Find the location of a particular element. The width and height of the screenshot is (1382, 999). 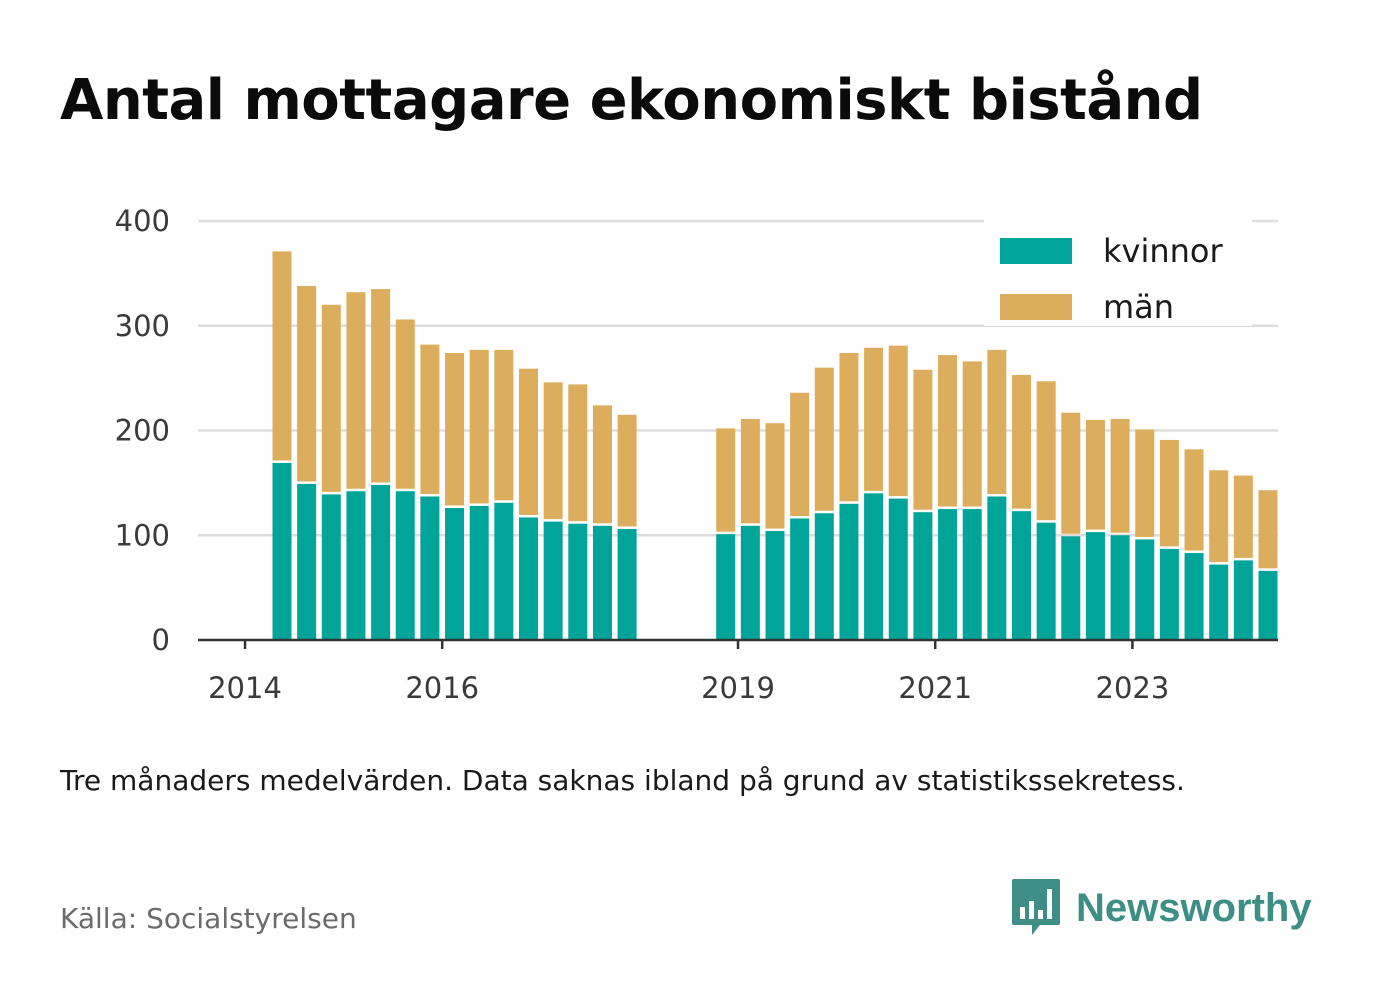

x-tick-label: 2021 is located at coordinates (935, 688).